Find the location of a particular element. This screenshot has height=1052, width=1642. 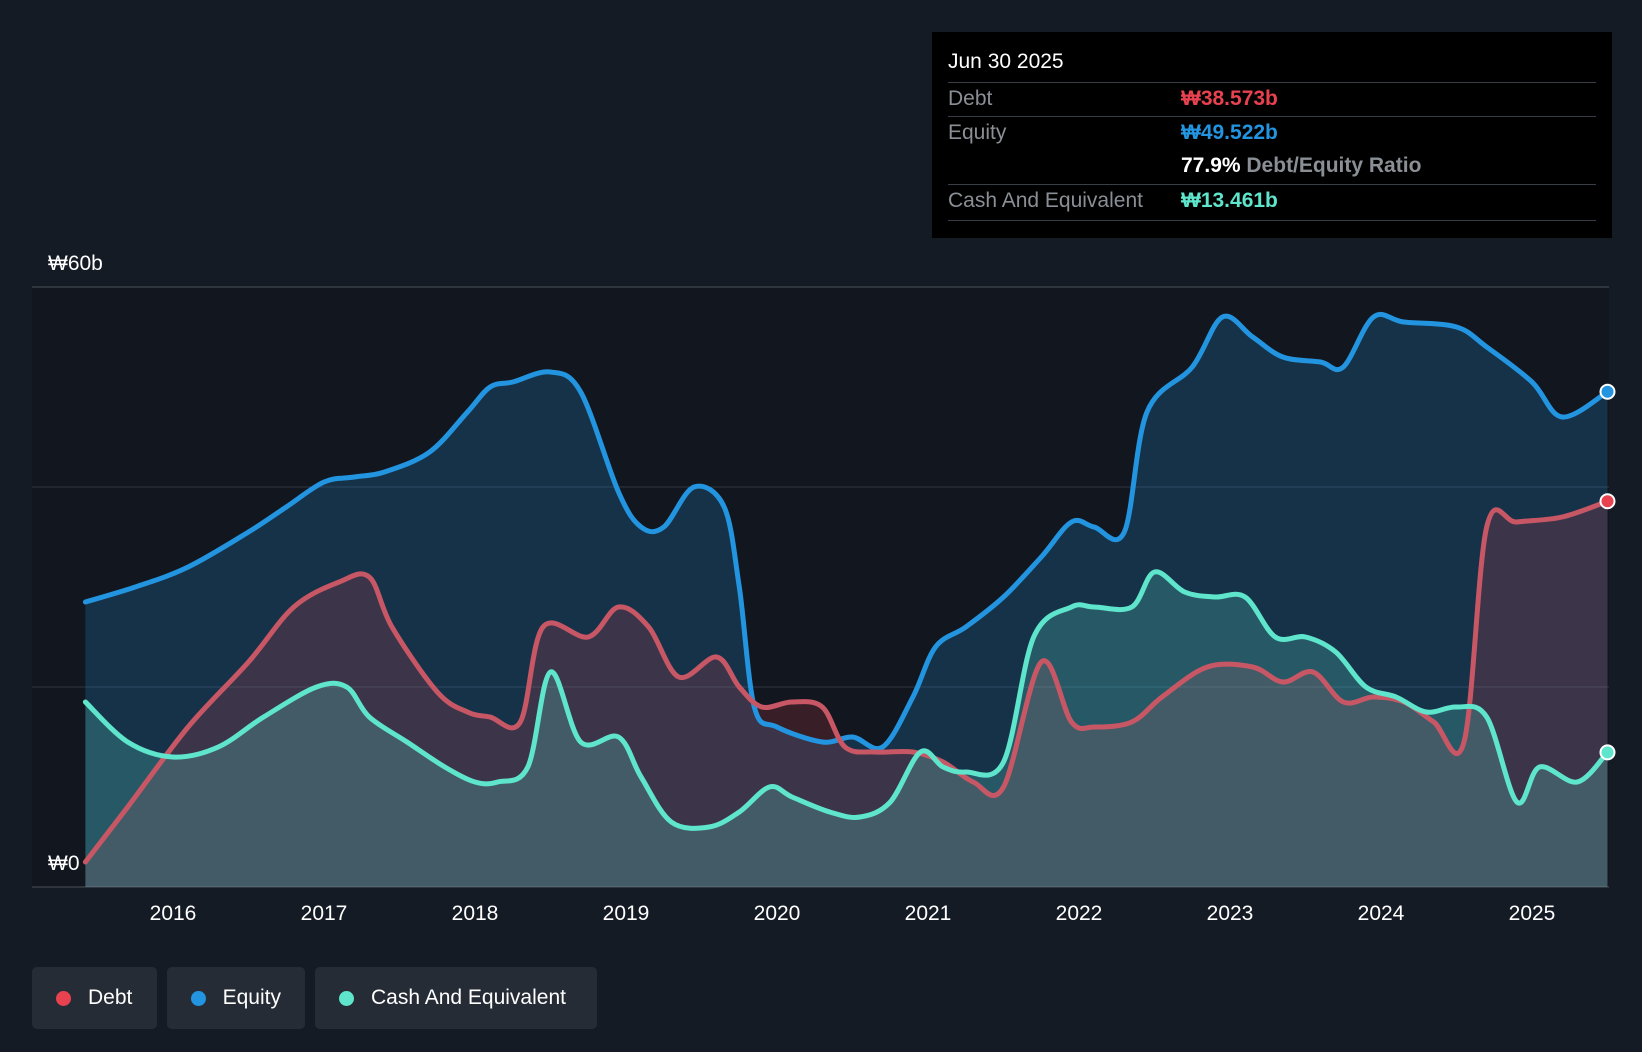

debt-dot-icon is located at coordinates (63, 998).